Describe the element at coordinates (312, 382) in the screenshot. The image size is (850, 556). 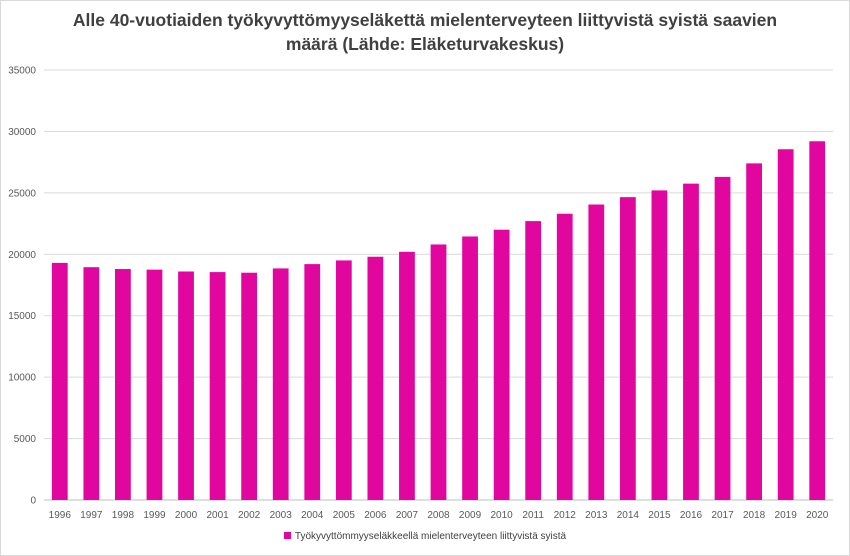
I see `bar-2004` at that location.